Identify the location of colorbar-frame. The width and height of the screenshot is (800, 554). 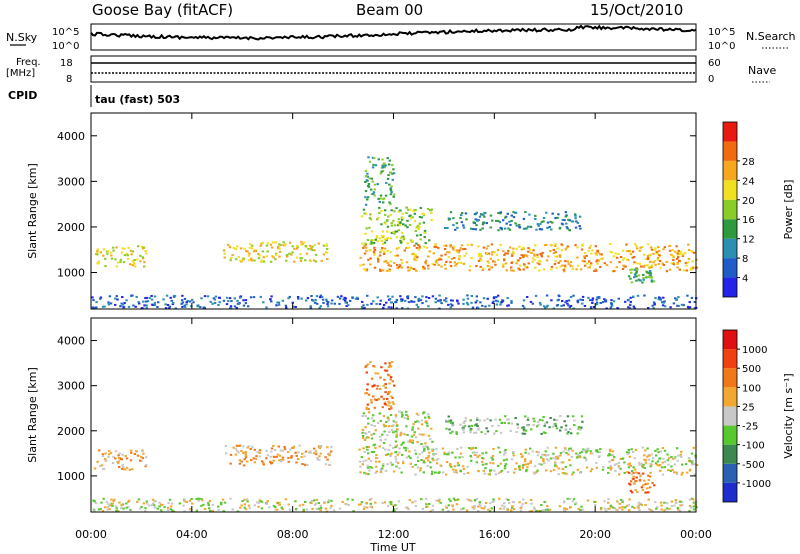
(730, 209).